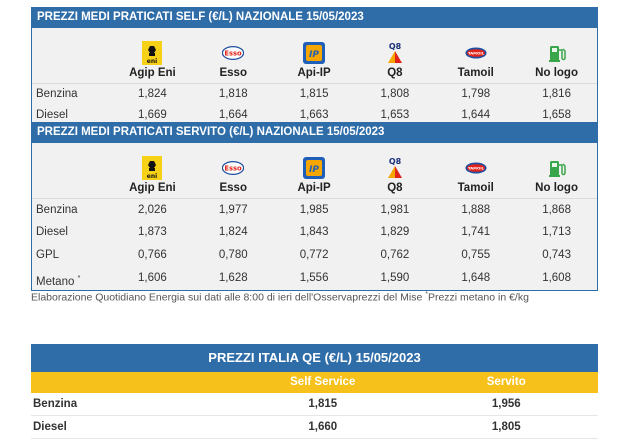  Describe the element at coordinates (152, 278) in the screenshot. I see `price-cell: 1,606` at that location.